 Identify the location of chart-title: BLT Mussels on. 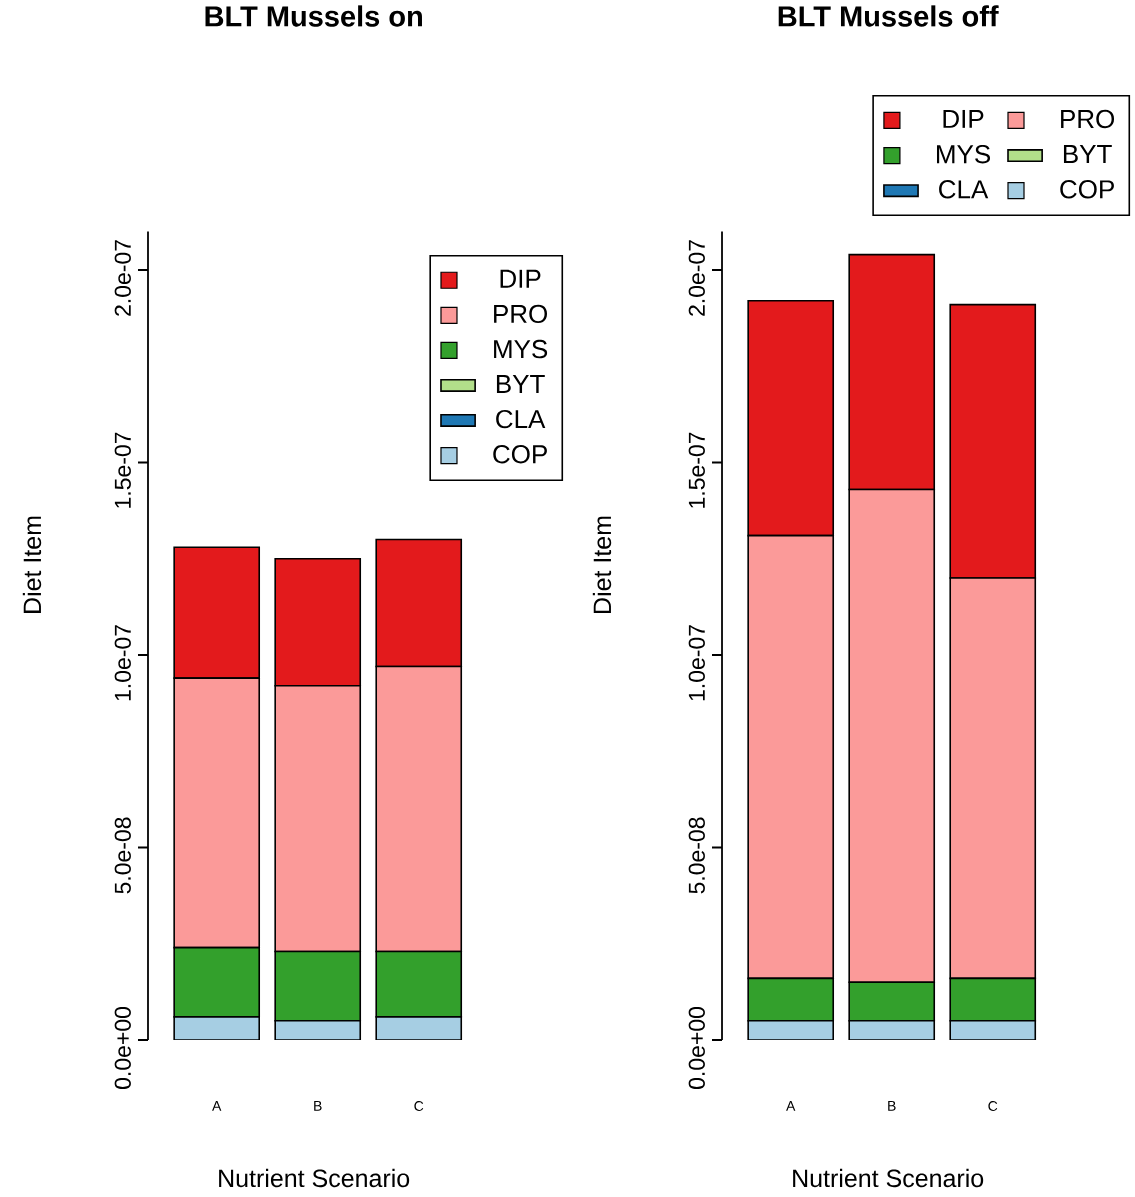
(313, 16).